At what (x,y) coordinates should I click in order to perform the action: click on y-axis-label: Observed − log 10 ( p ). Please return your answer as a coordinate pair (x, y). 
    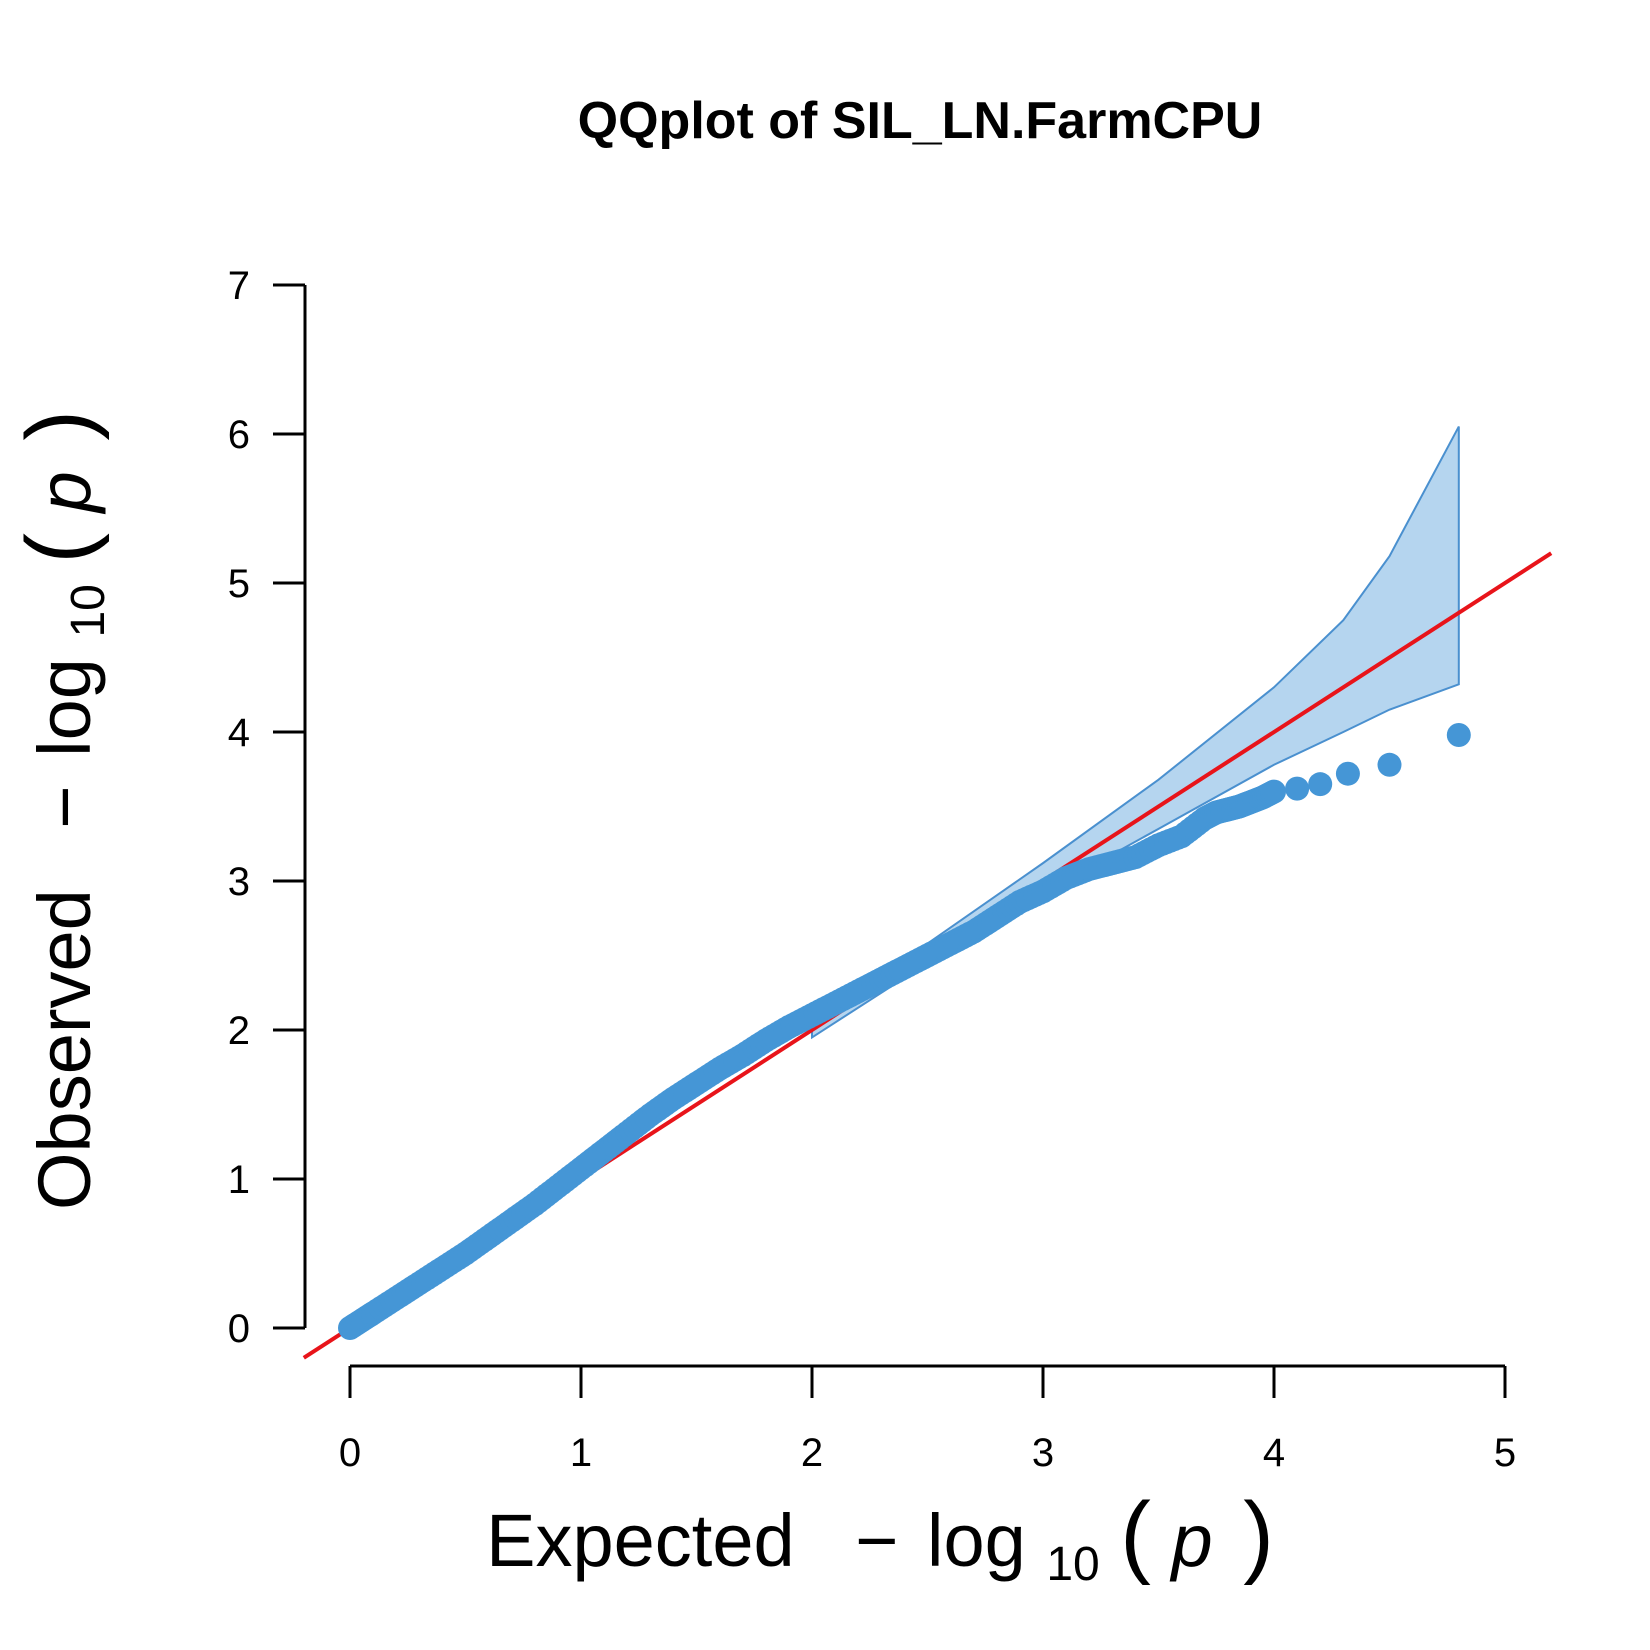
    Looking at the image, I should click on (64, 810).